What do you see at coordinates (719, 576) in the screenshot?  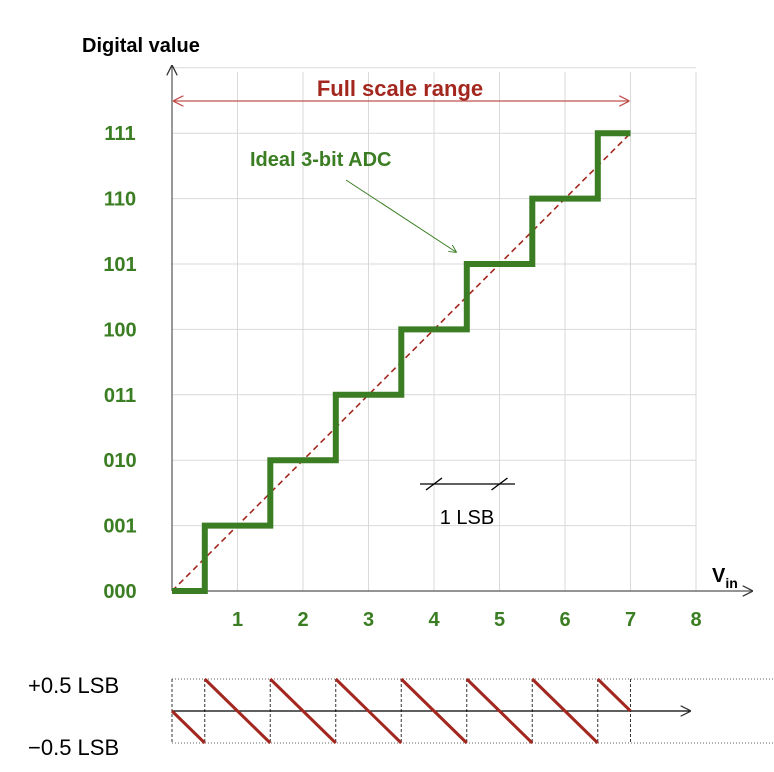 I see `x-axis-title-main: V` at bounding box center [719, 576].